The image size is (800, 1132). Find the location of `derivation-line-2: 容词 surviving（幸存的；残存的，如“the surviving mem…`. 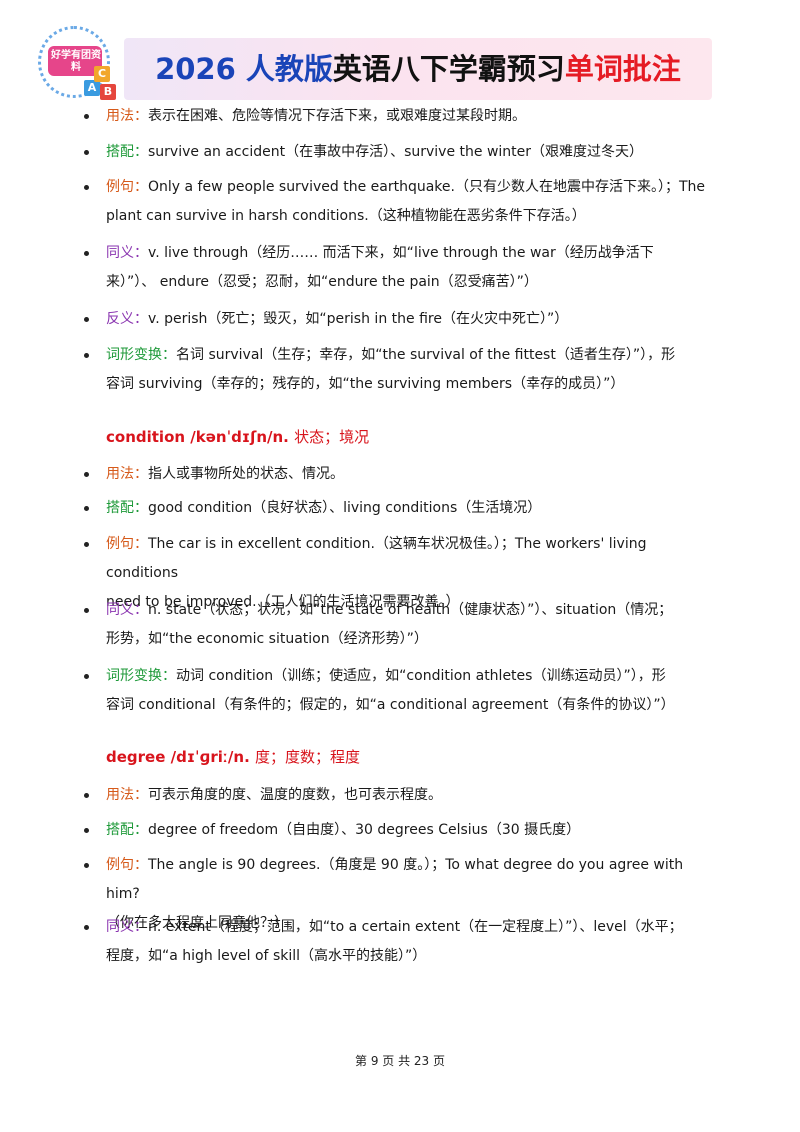

derivation-line-2: 容词 surviving（幸存的；残存的，如“the surviving mem… is located at coordinates (365, 384).